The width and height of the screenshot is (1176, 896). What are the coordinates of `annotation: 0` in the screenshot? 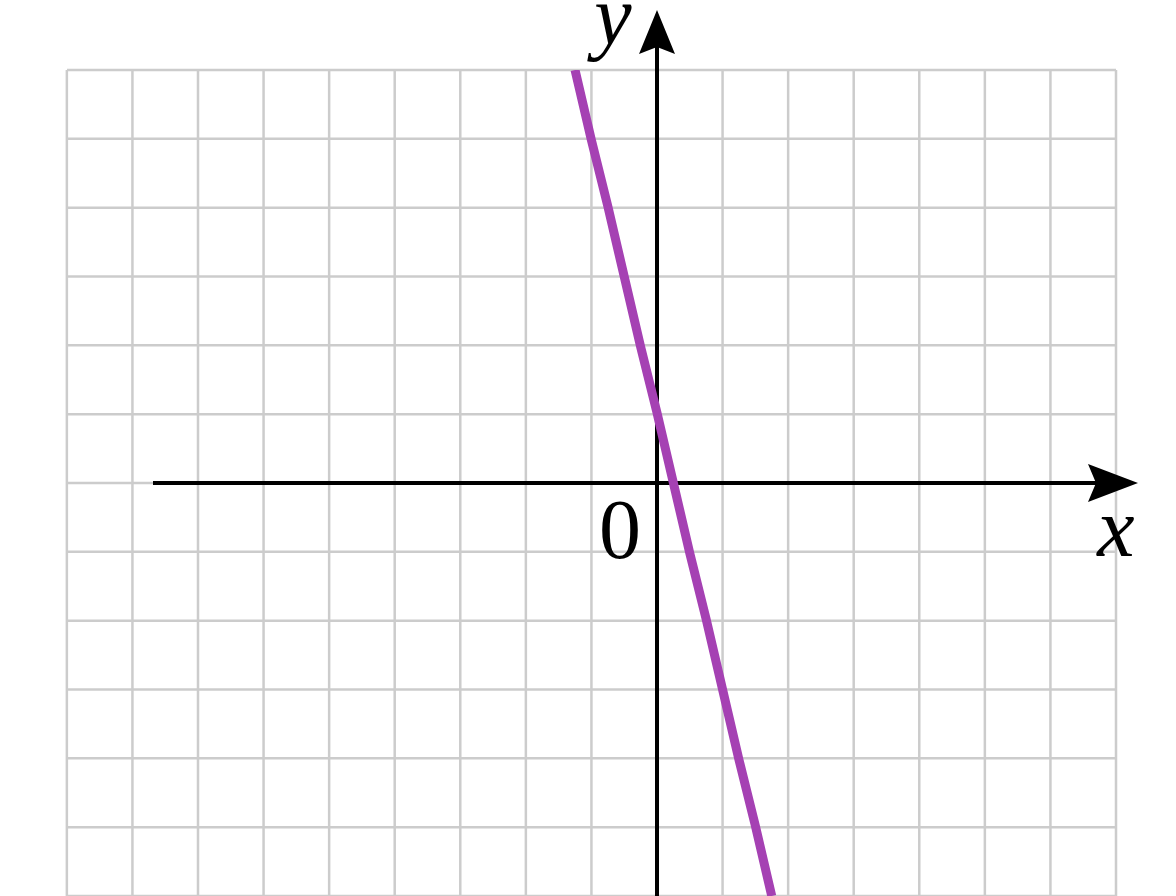 It's located at (620, 529).